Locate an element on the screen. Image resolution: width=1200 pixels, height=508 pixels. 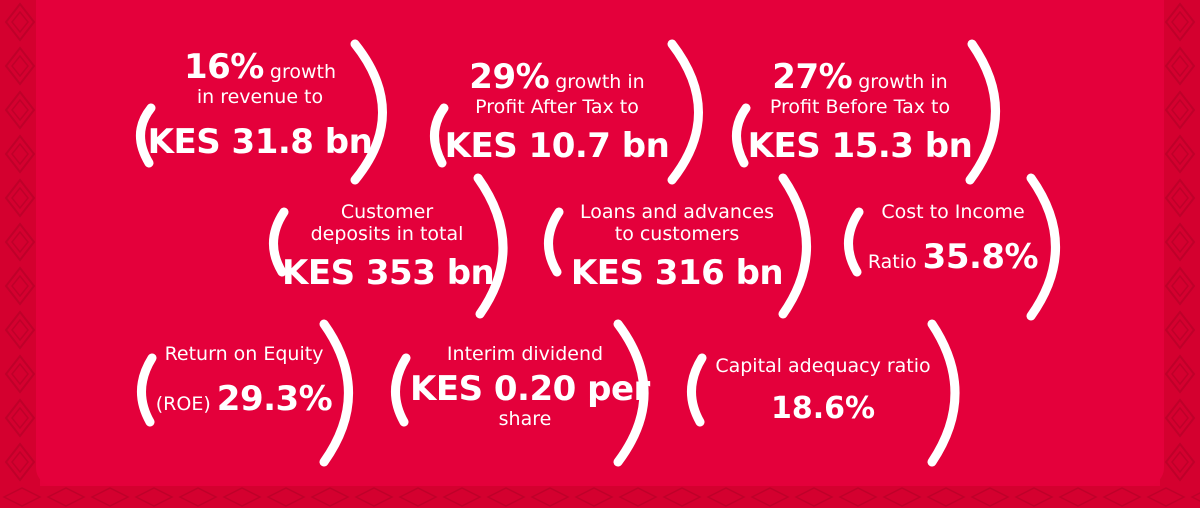
revenue-growth-pct: 16% is located at coordinates (223, 67).